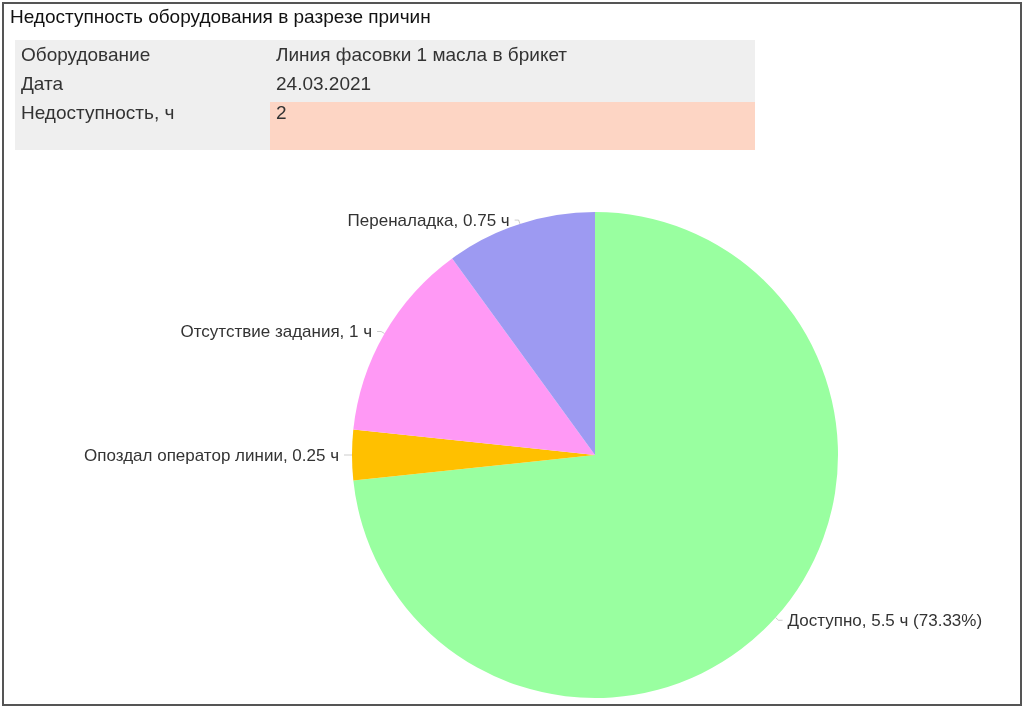 This screenshot has width=1024, height=708. What do you see at coordinates (512, 126) in the screenshot?
I see `text: 2` at bounding box center [512, 126].